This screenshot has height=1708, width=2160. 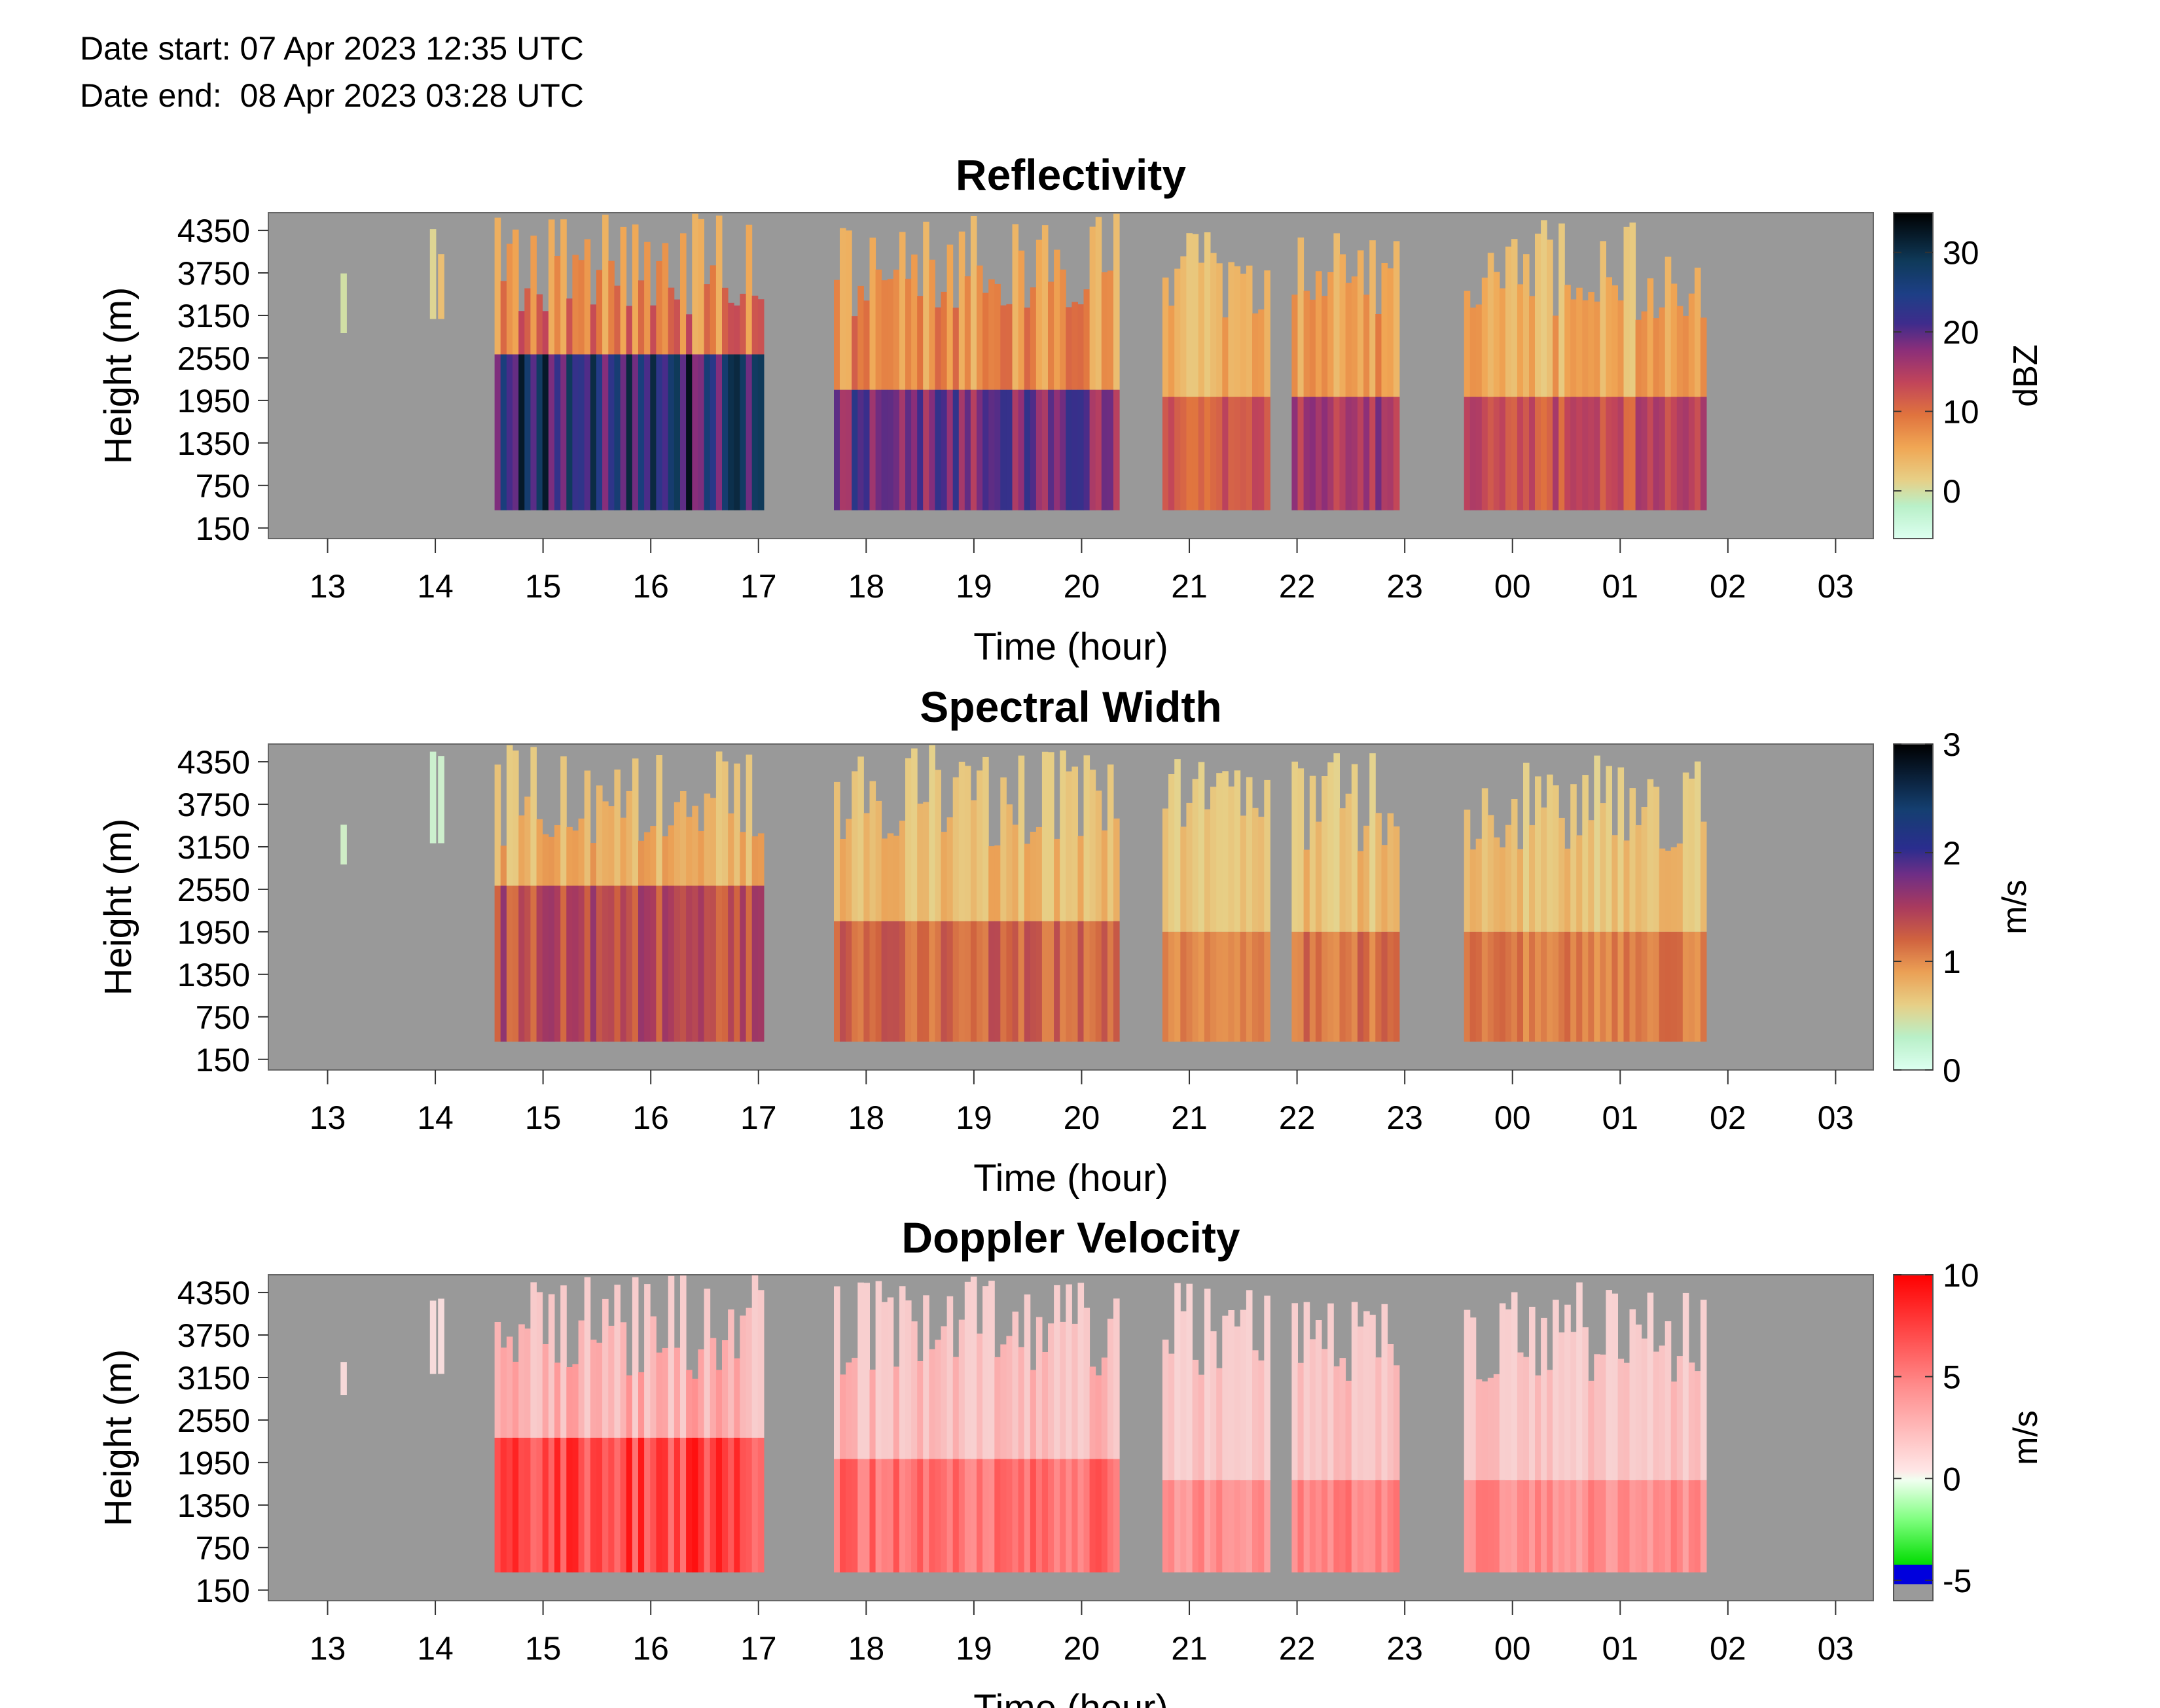 I want to click on colorbar-ticks: 0 1 2 3, so click(x=1927, y=908).